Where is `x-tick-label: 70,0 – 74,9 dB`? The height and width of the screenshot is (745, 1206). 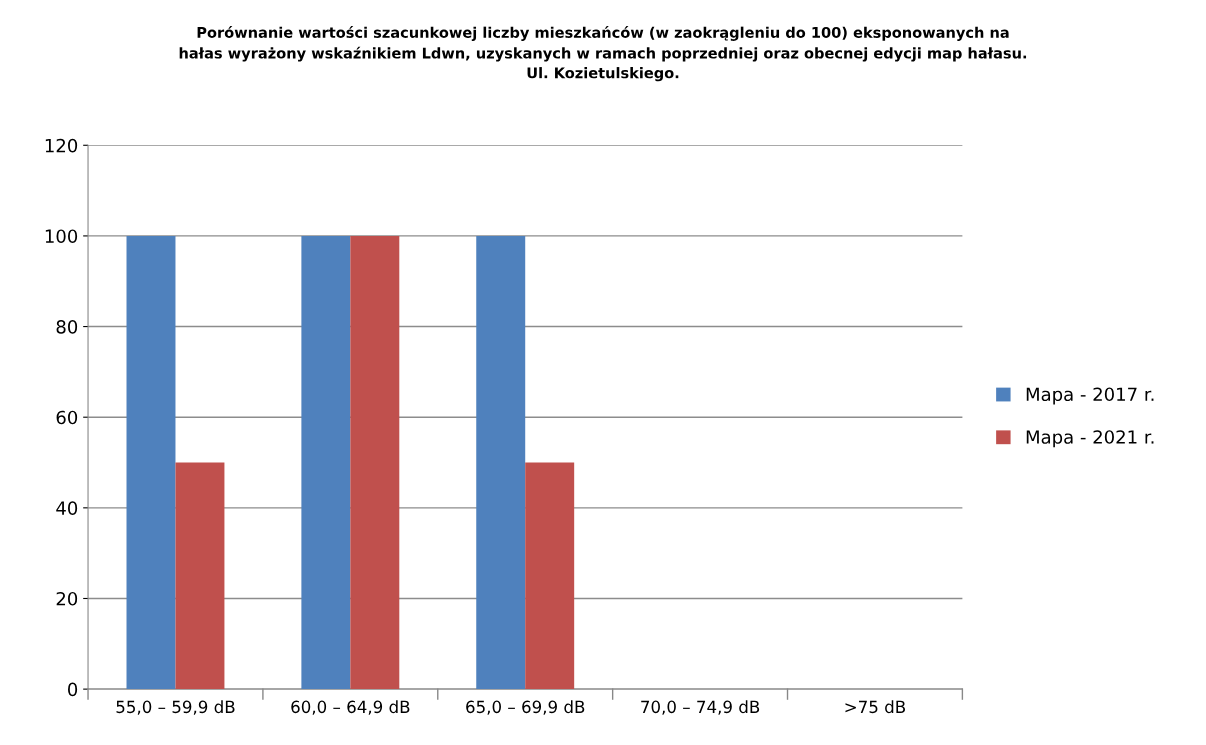
x-tick-label: 70,0 – 74,9 dB is located at coordinates (700, 707).